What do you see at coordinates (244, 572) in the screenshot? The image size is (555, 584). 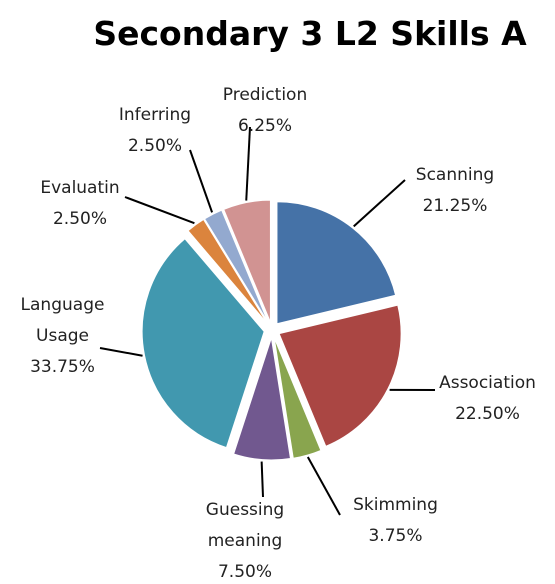 I see `value-label: 7.50%` at bounding box center [244, 572].